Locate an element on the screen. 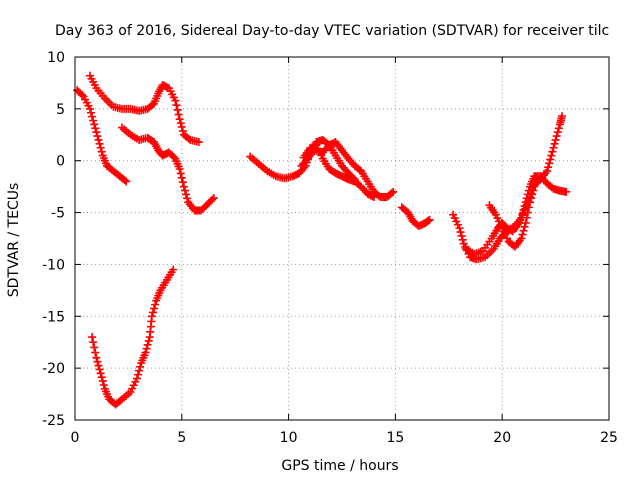 This screenshot has width=640, height=480. x-tick-label: 25 is located at coordinates (609, 438).